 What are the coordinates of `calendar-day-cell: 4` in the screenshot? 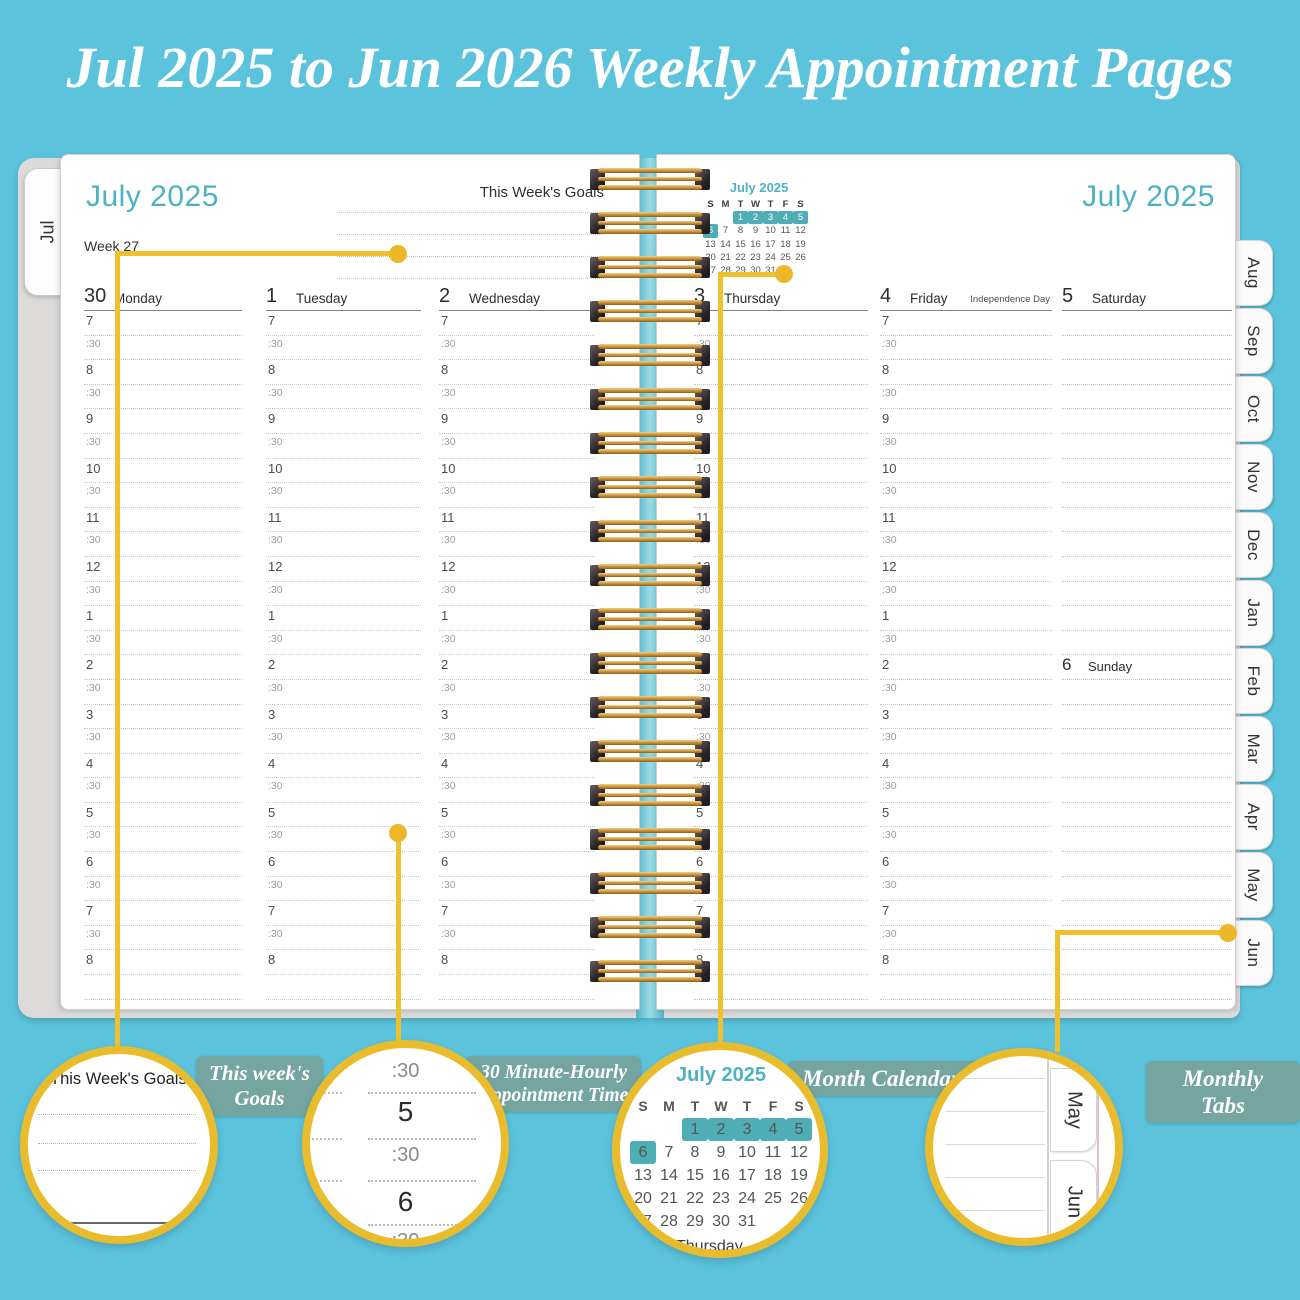 It's located at (785, 218).